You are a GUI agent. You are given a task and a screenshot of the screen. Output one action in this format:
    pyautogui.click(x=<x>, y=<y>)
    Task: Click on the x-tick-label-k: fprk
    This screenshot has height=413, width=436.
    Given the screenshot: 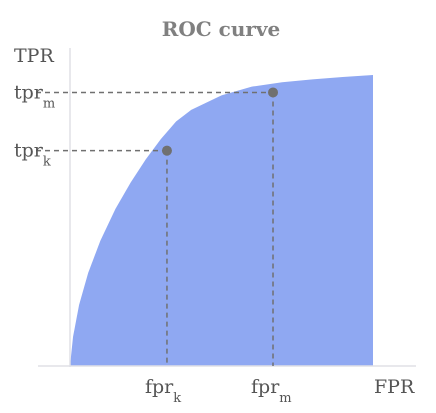 What is the action you would take?
    pyautogui.click(x=163, y=391)
    